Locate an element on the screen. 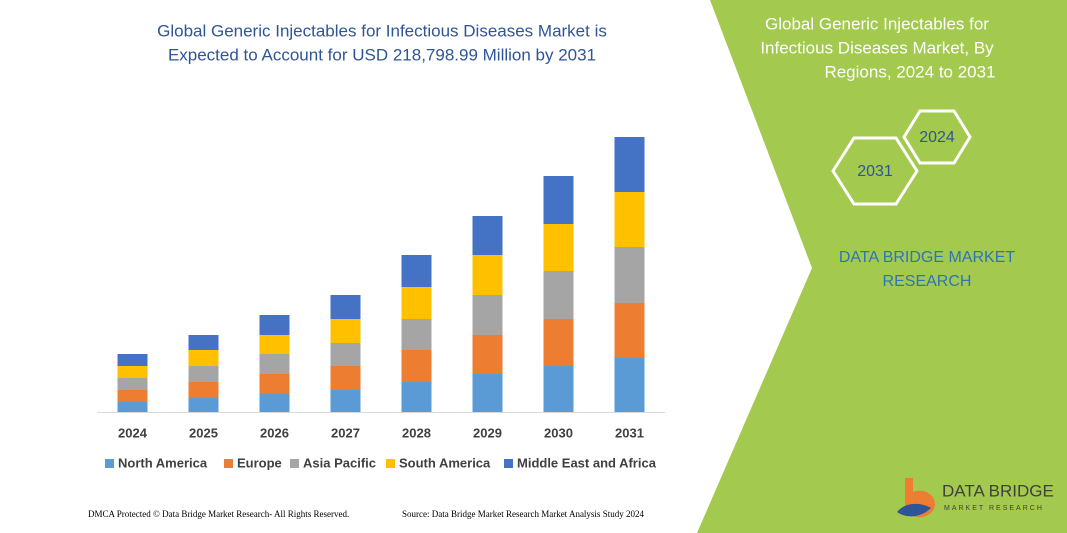 This screenshot has height=533, width=1067. logo-icon is located at coordinates (914, 510).